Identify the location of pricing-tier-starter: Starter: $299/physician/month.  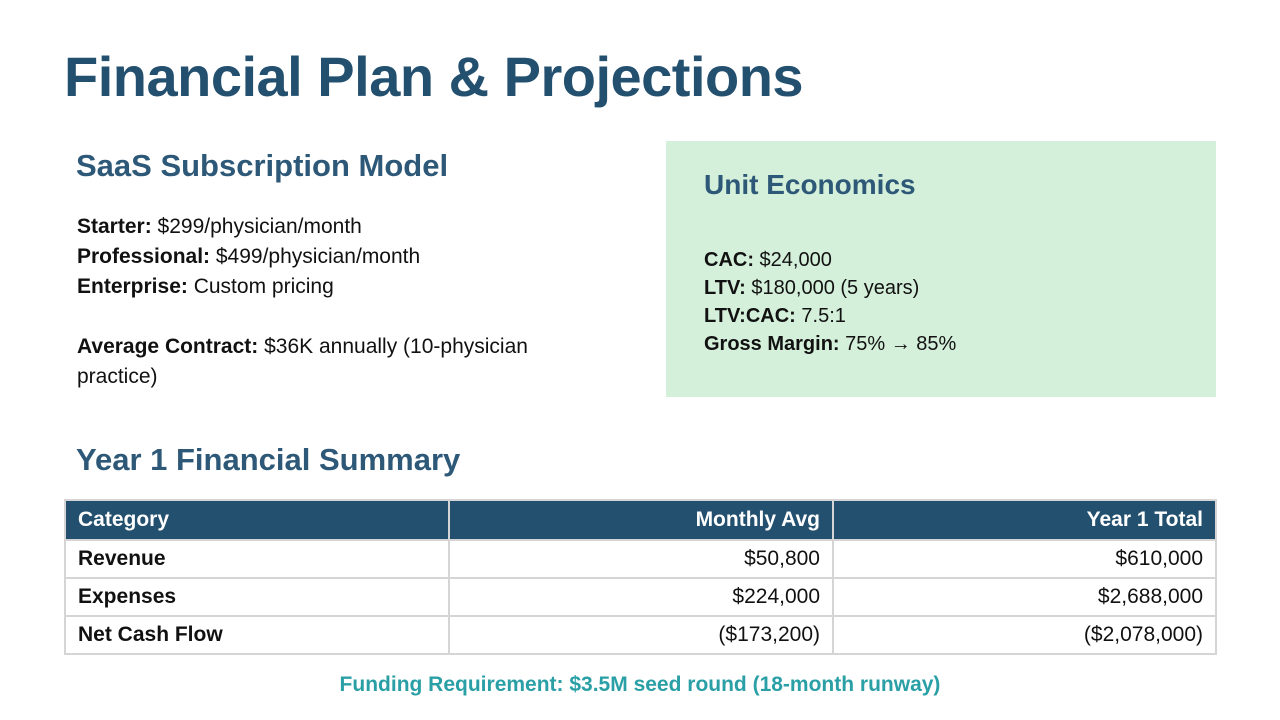
(357, 227).